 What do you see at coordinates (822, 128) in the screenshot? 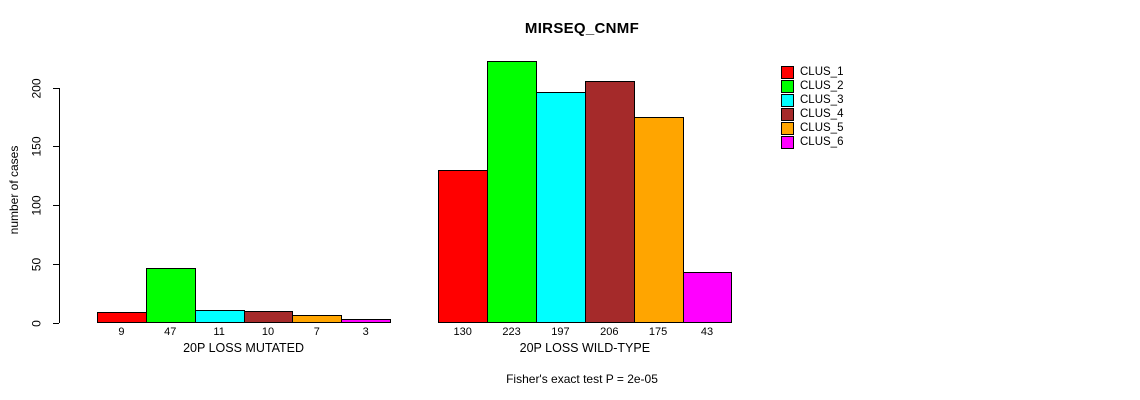
I see `legend-label: CLUS_5` at bounding box center [822, 128].